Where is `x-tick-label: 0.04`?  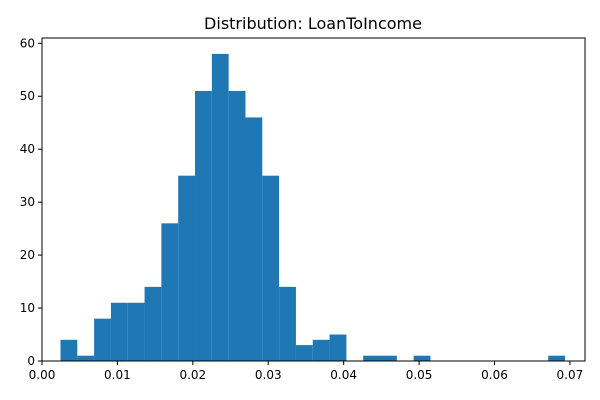
x-tick-label: 0.04 is located at coordinates (343, 375).